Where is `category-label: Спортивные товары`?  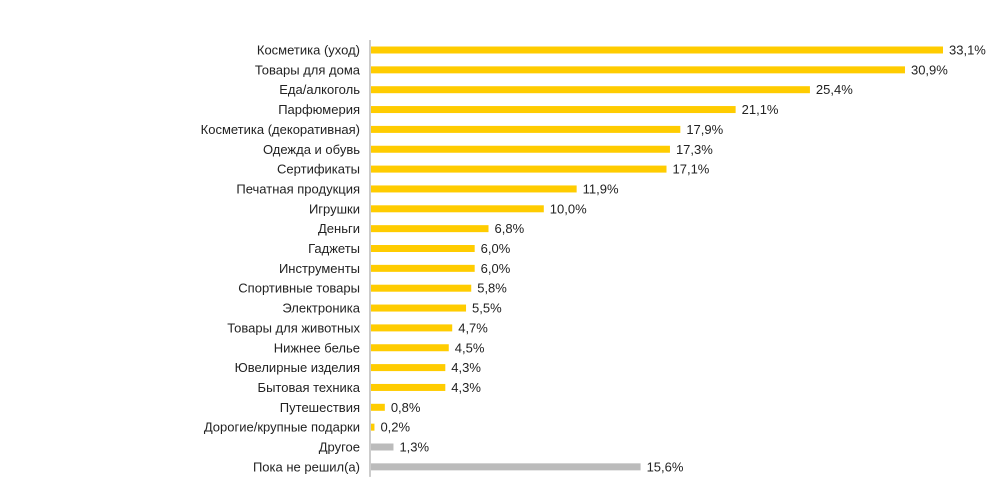 category-label: Спортивные товары is located at coordinates (299, 288).